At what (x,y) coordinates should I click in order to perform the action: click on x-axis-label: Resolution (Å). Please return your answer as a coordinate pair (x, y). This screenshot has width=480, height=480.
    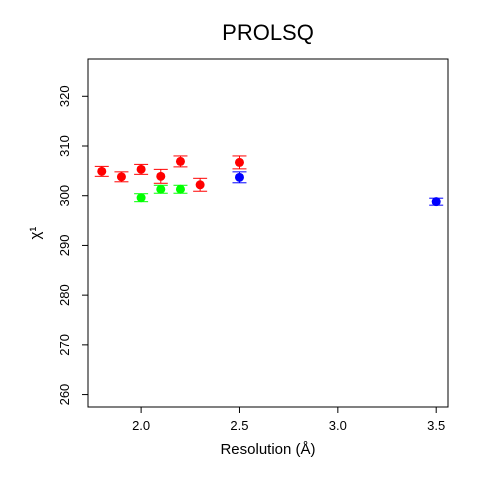
    Looking at the image, I should click on (267, 449).